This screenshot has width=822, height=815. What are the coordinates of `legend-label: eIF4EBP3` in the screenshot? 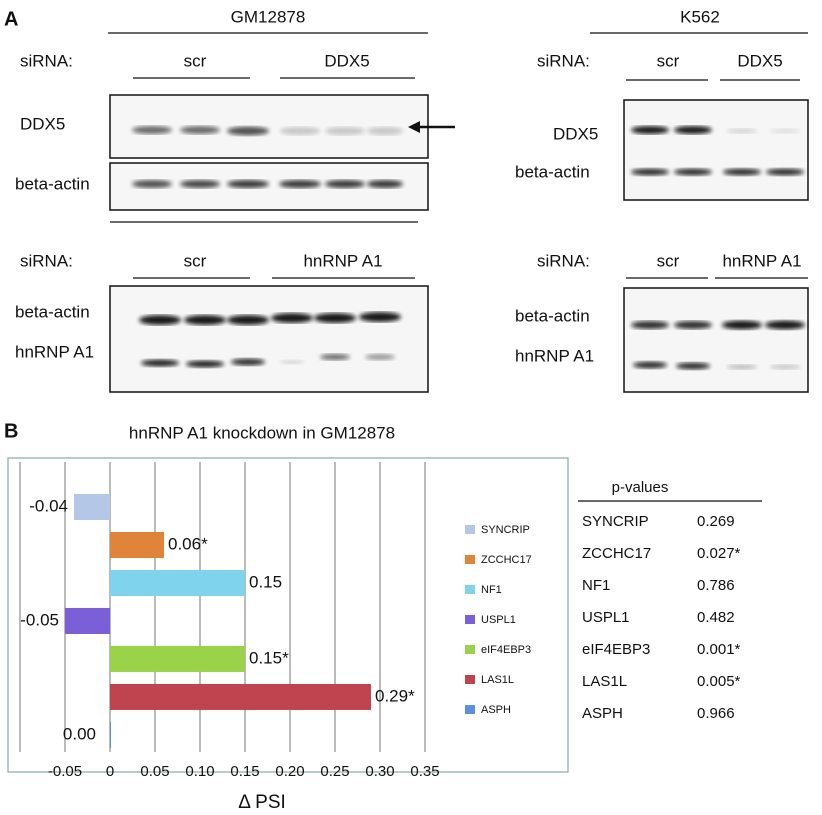 It's located at (506, 650).